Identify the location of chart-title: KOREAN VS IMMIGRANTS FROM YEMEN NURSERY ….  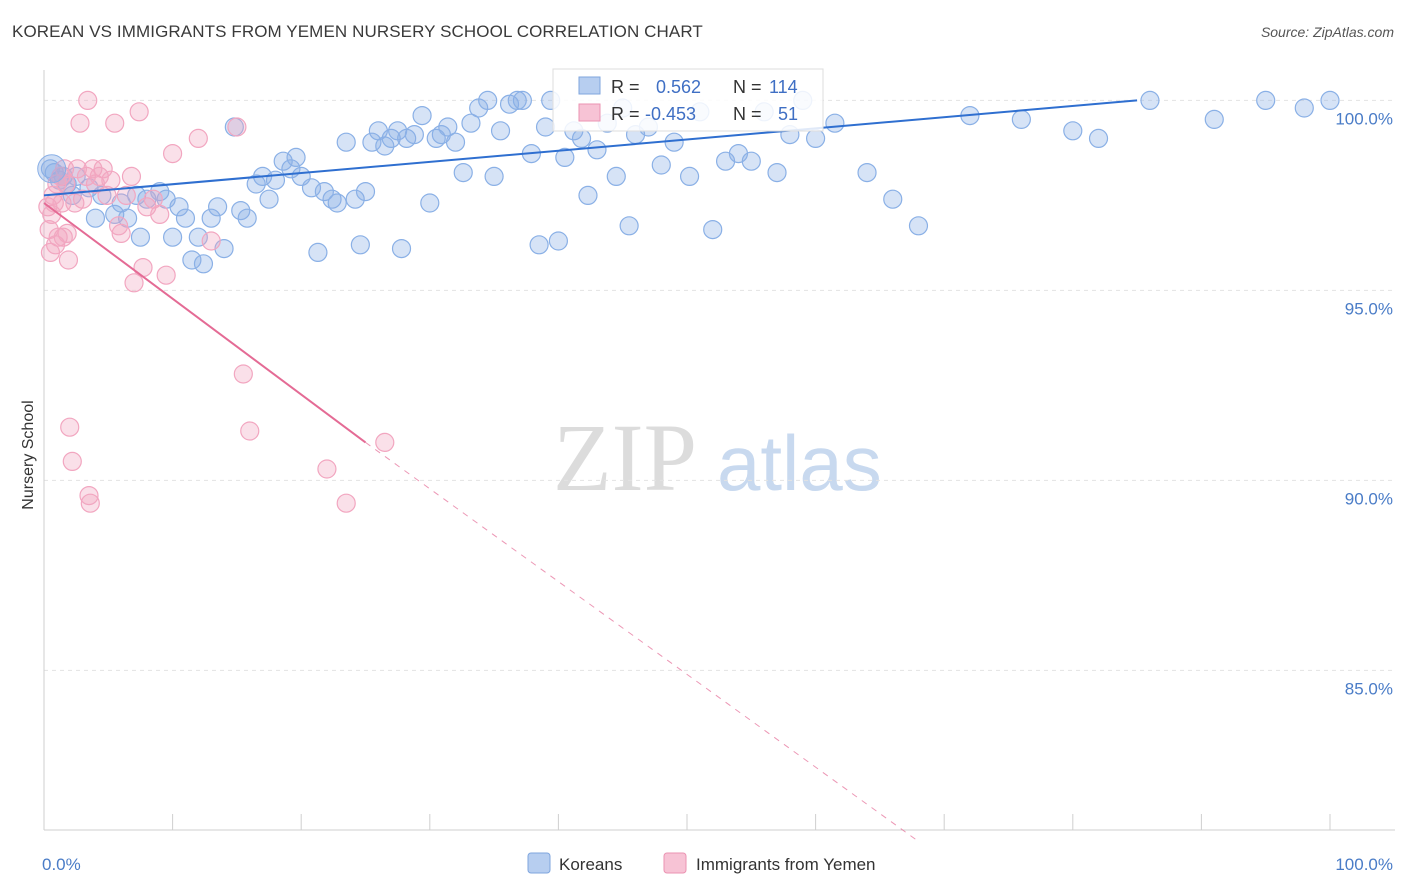
(357, 31).